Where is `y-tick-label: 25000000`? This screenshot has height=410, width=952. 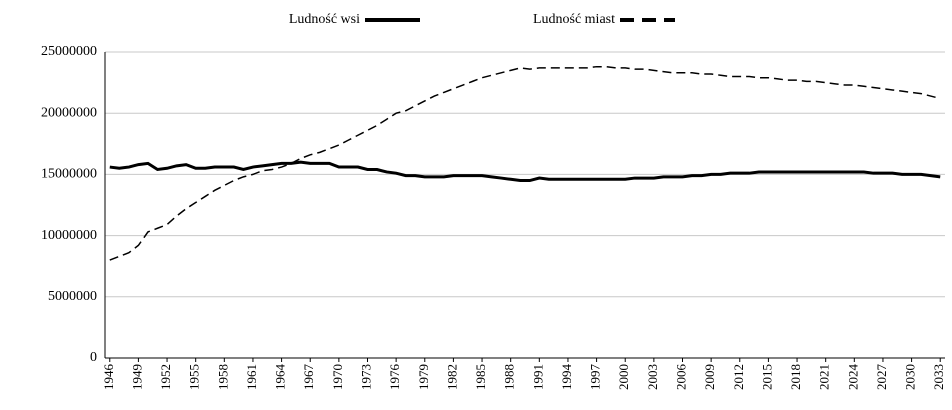 y-tick-label: 25000000 is located at coordinates (69, 51).